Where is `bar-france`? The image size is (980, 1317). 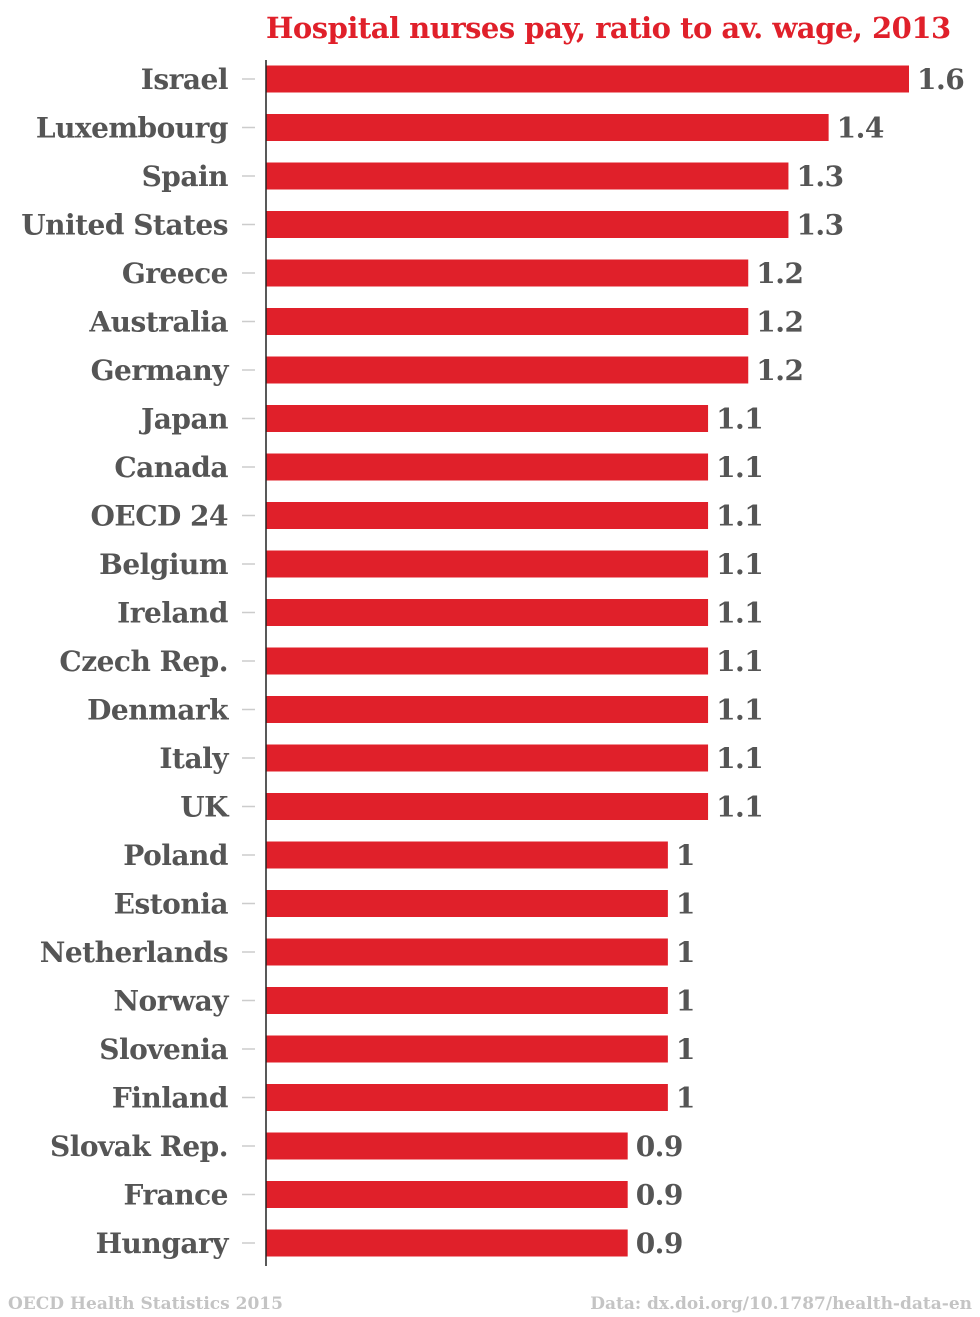 bar-france is located at coordinates (447, 1194).